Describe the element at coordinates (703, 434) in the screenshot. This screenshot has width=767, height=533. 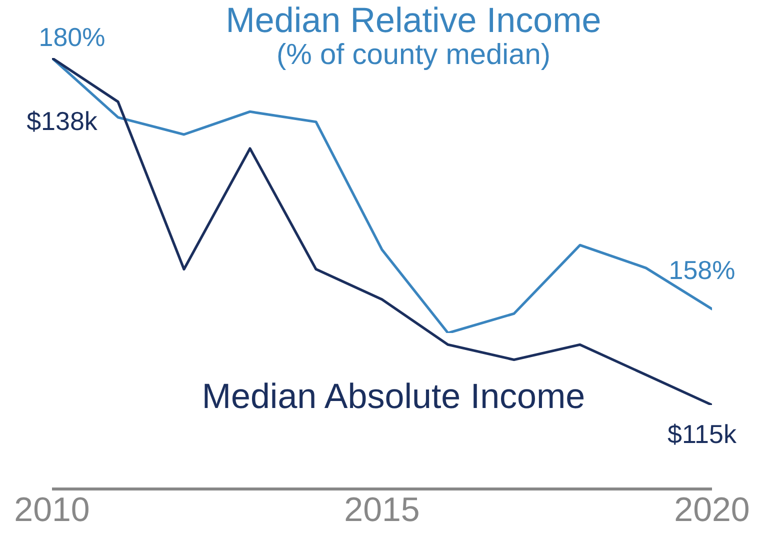
I see `data-label: $115k` at that location.